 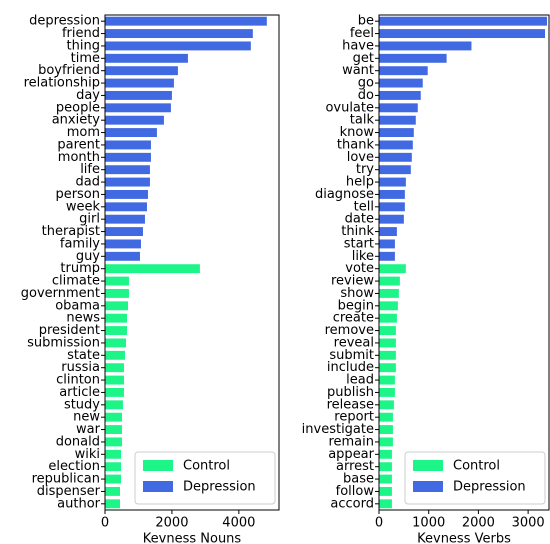 What do you see at coordinates (359, 243) in the screenshot?
I see `y-tick-label: start` at bounding box center [359, 243].